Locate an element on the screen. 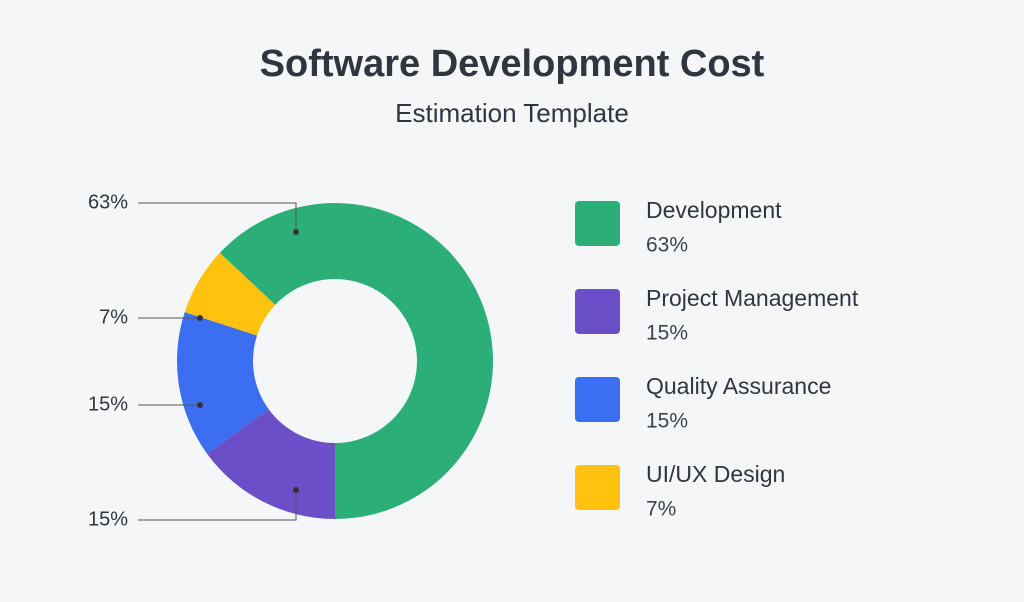  legend-value: 63% is located at coordinates (667, 245).